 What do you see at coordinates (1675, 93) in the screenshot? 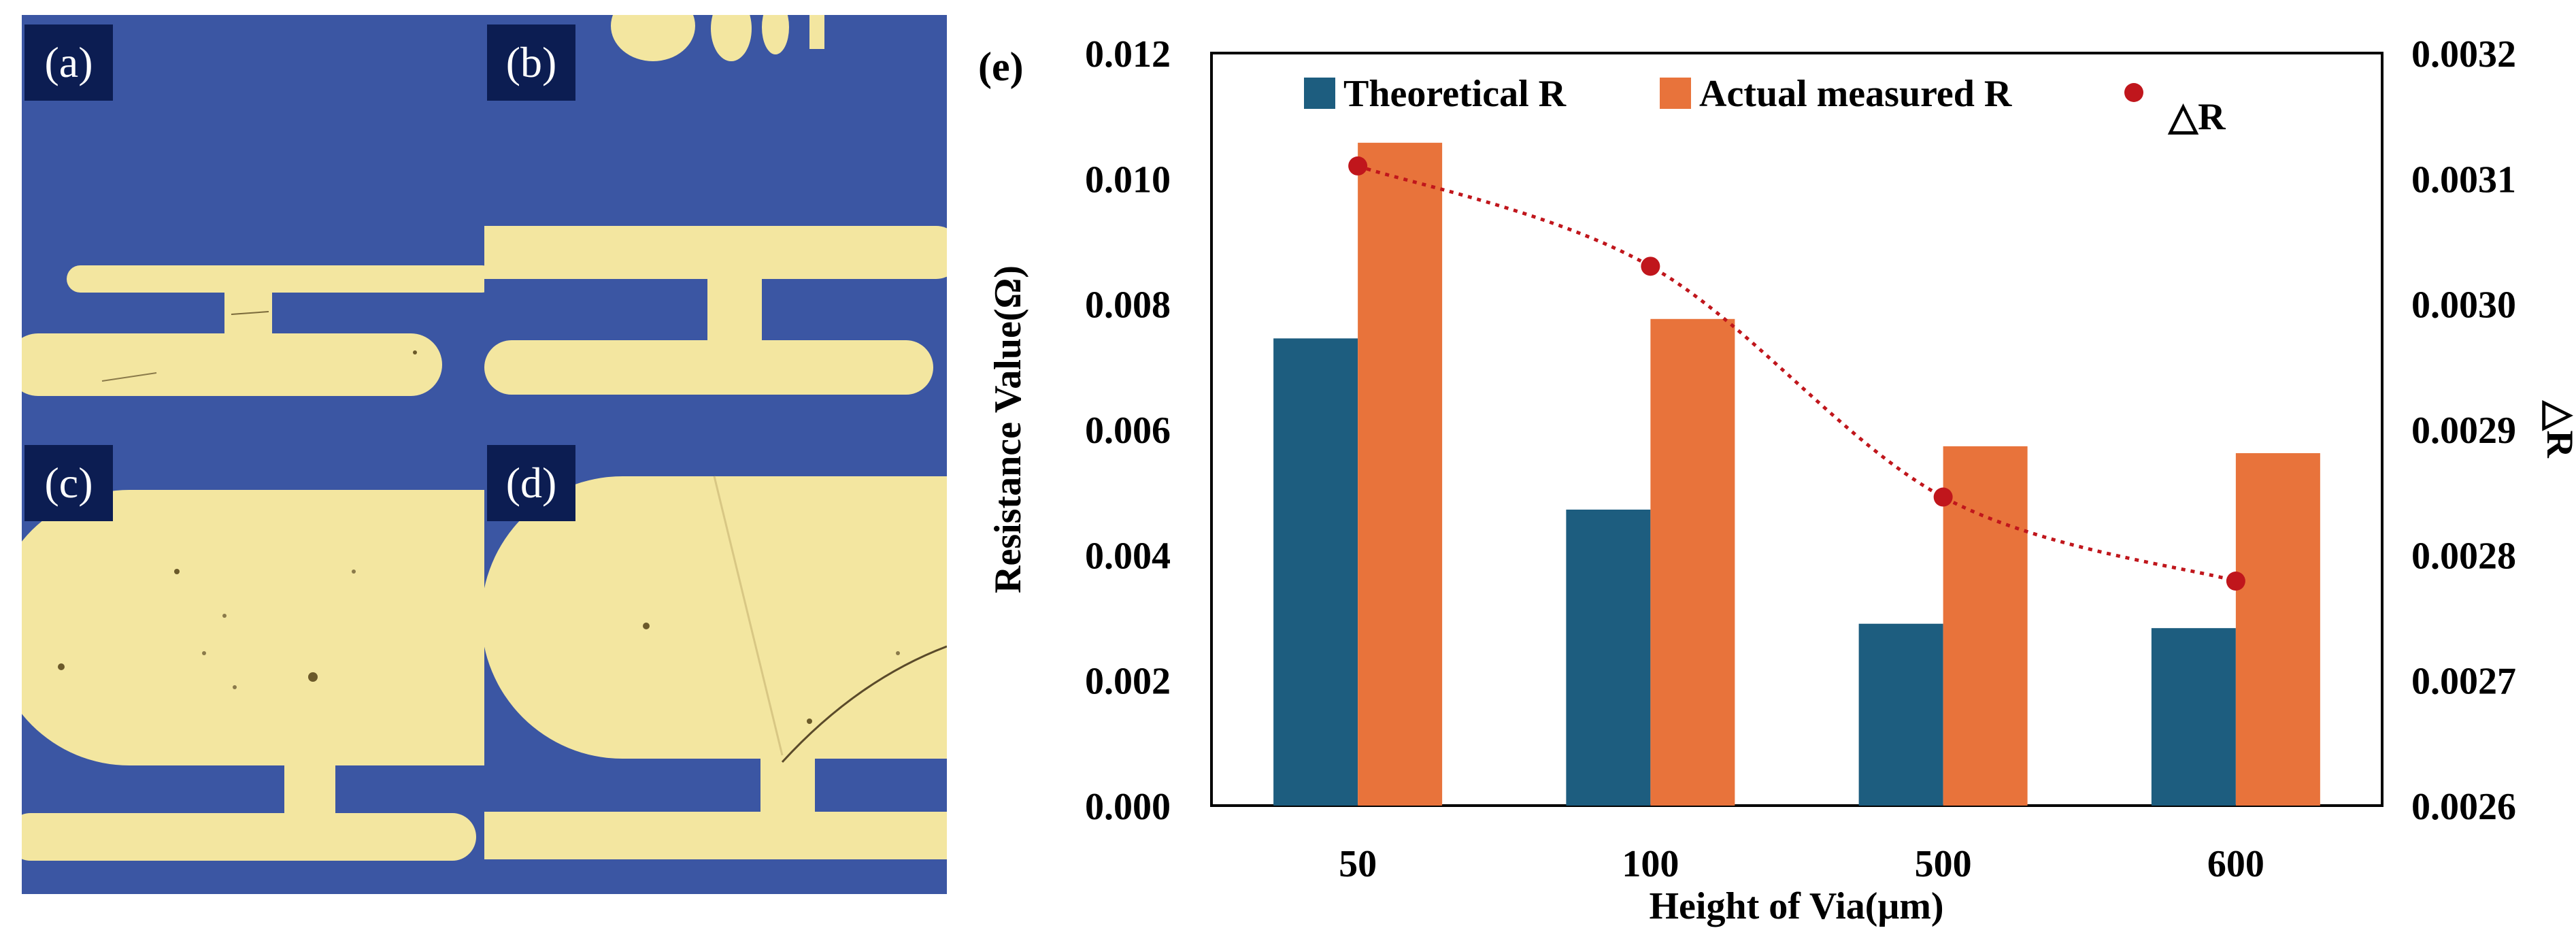
I see `legend-swatch-measured` at bounding box center [1675, 93].